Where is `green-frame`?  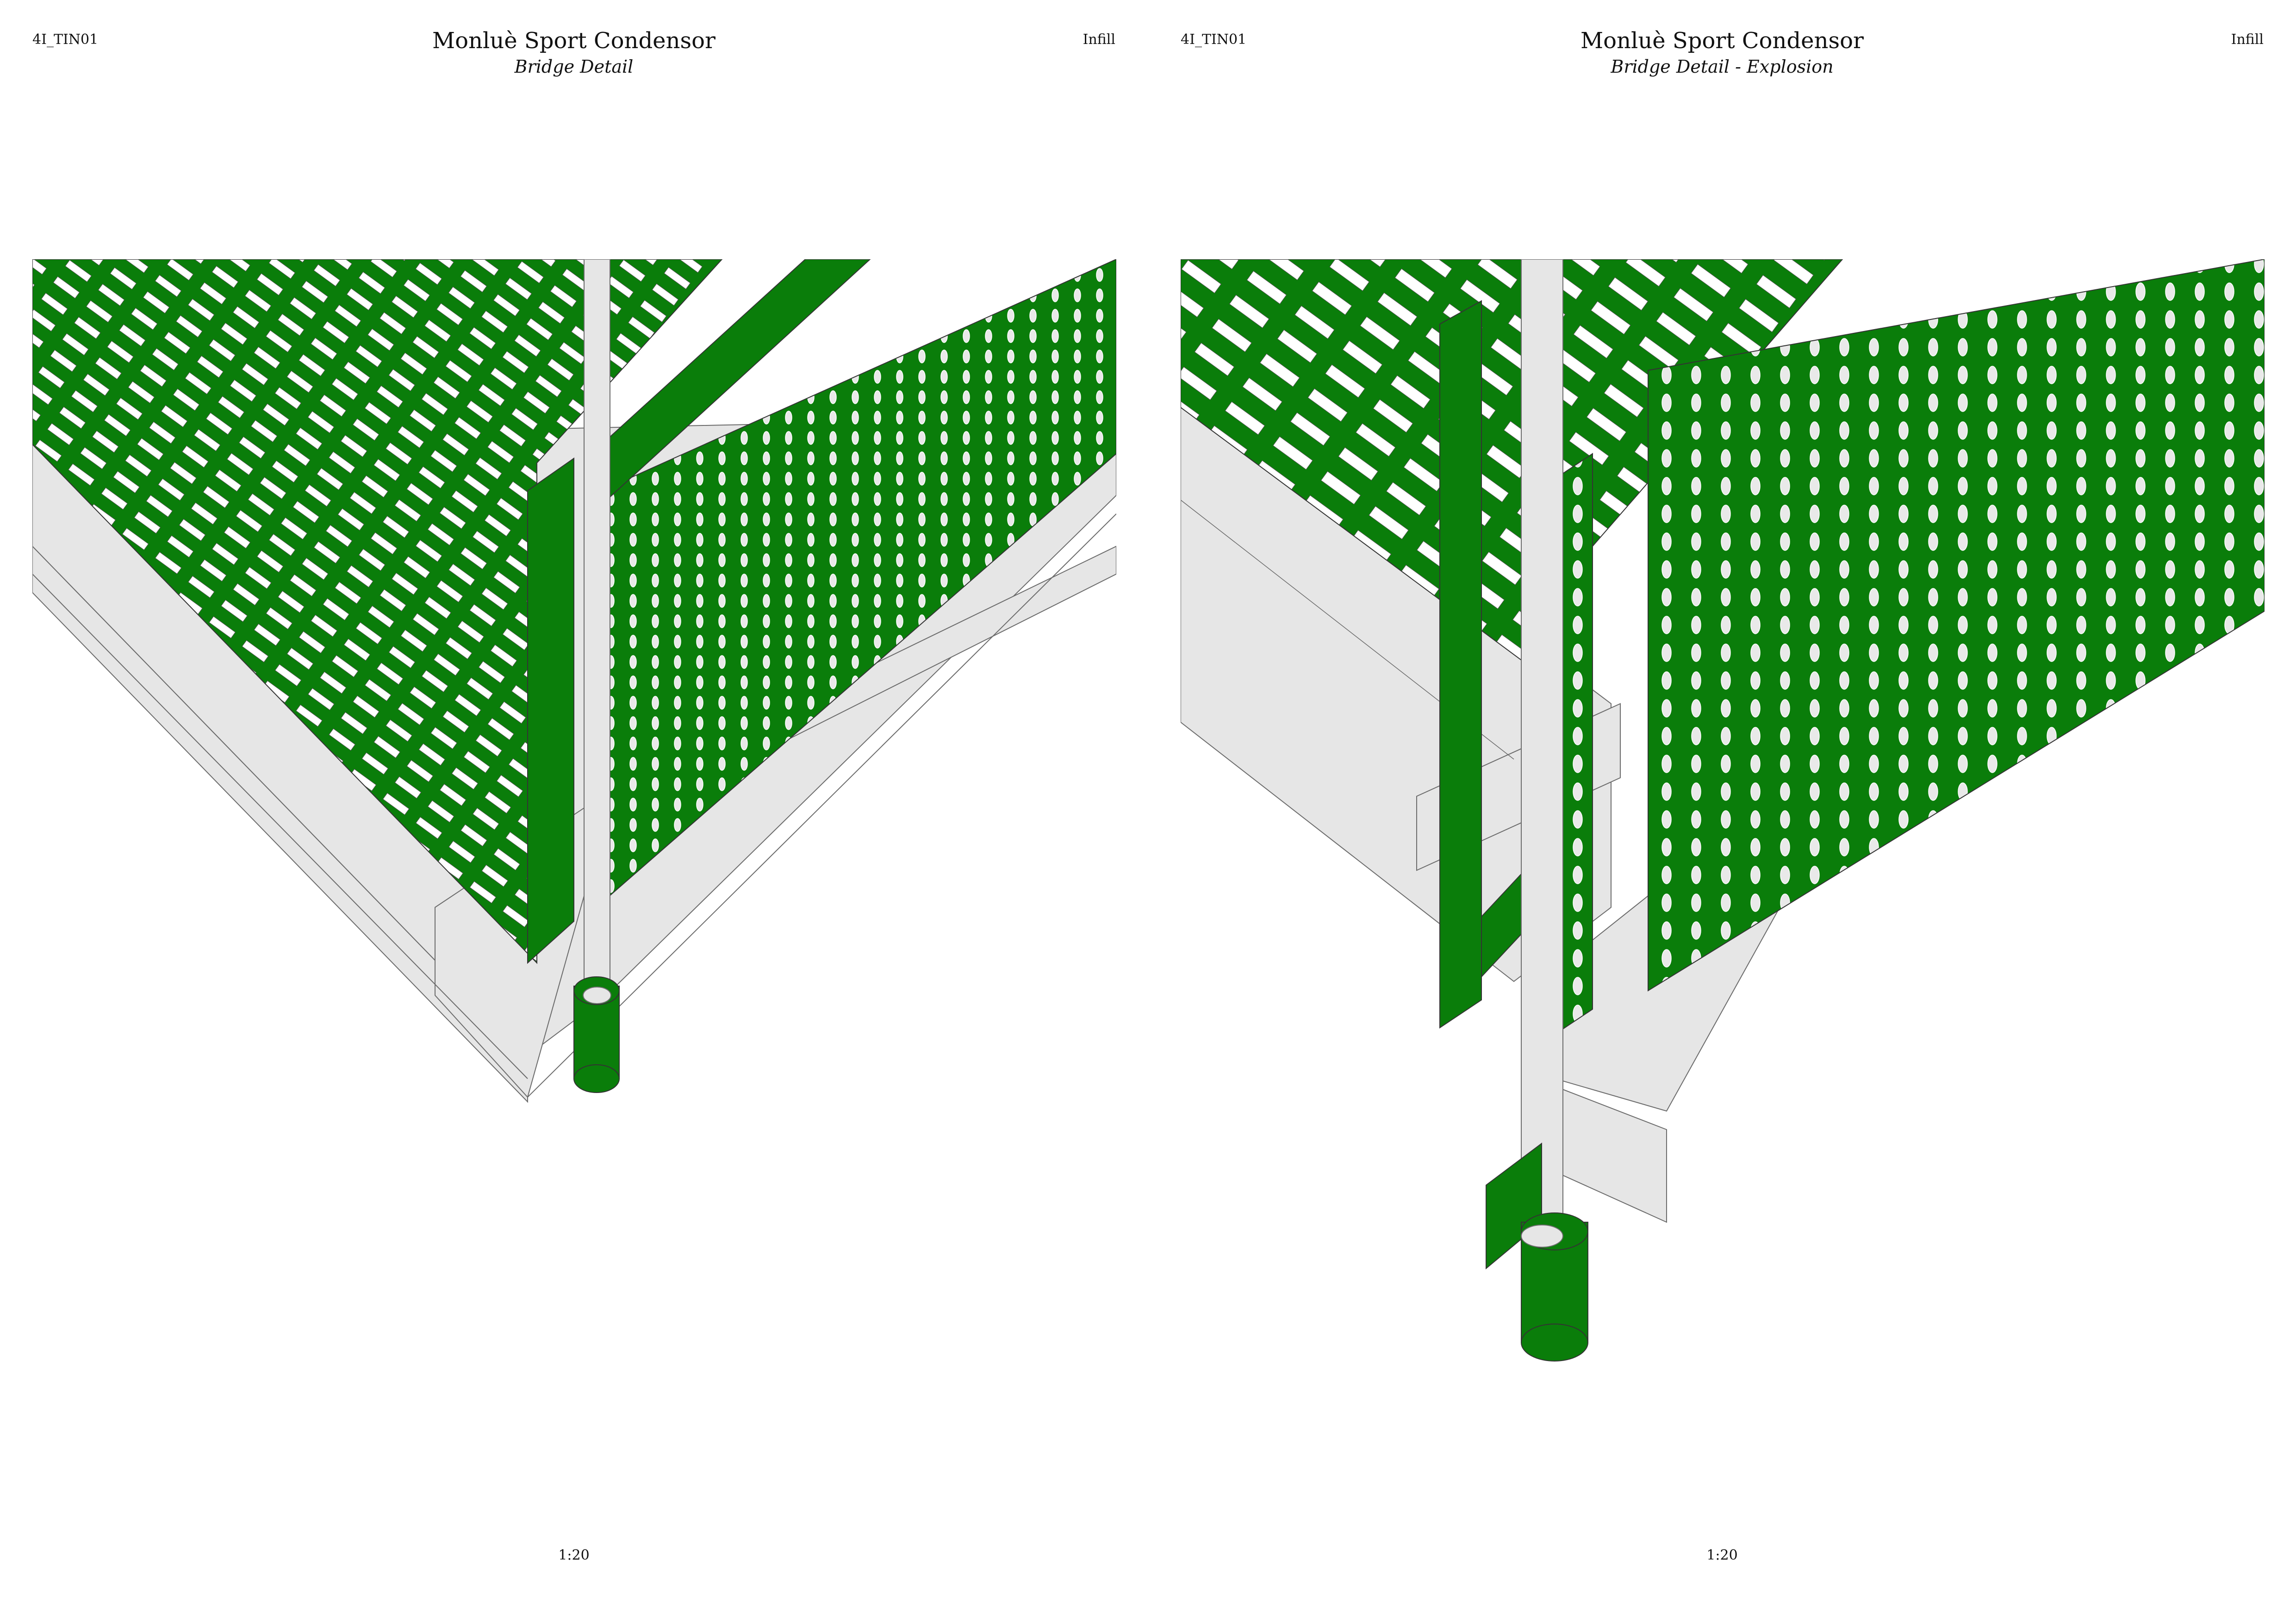 green-frame is located at coordinates (1460, 664).